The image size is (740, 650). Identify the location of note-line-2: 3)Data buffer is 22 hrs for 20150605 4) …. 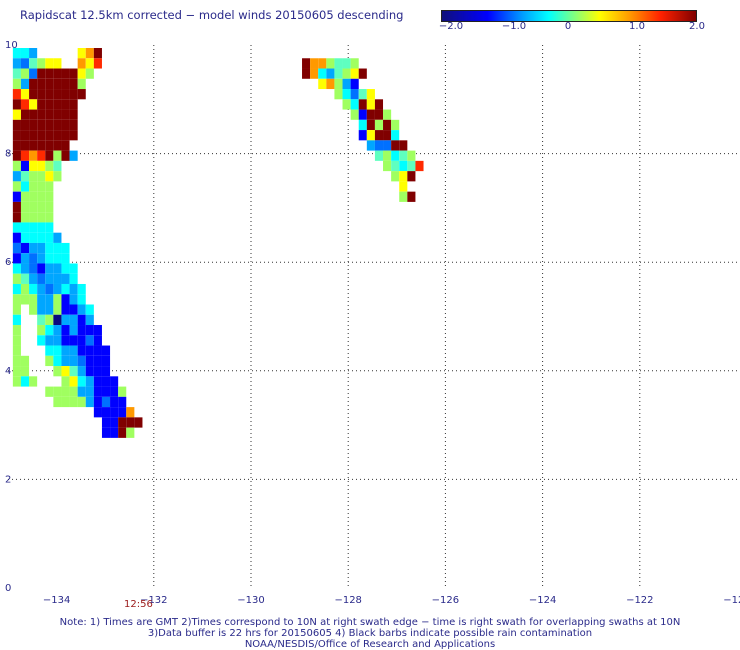
(370, 633).